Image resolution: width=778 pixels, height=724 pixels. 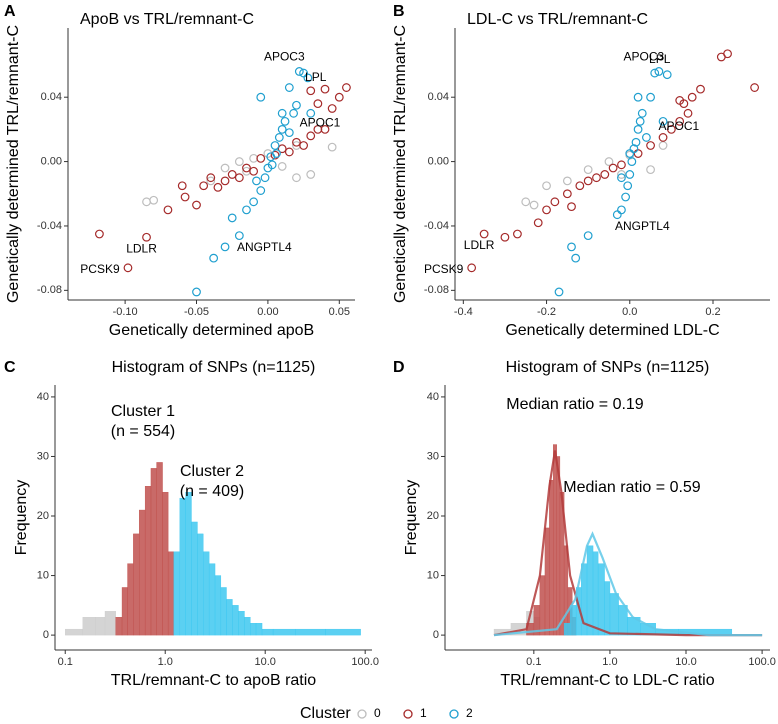 What do you see at coordinates (628, 543) in the screenshot?
I see `density-curve` at bounding box center [628, 543].